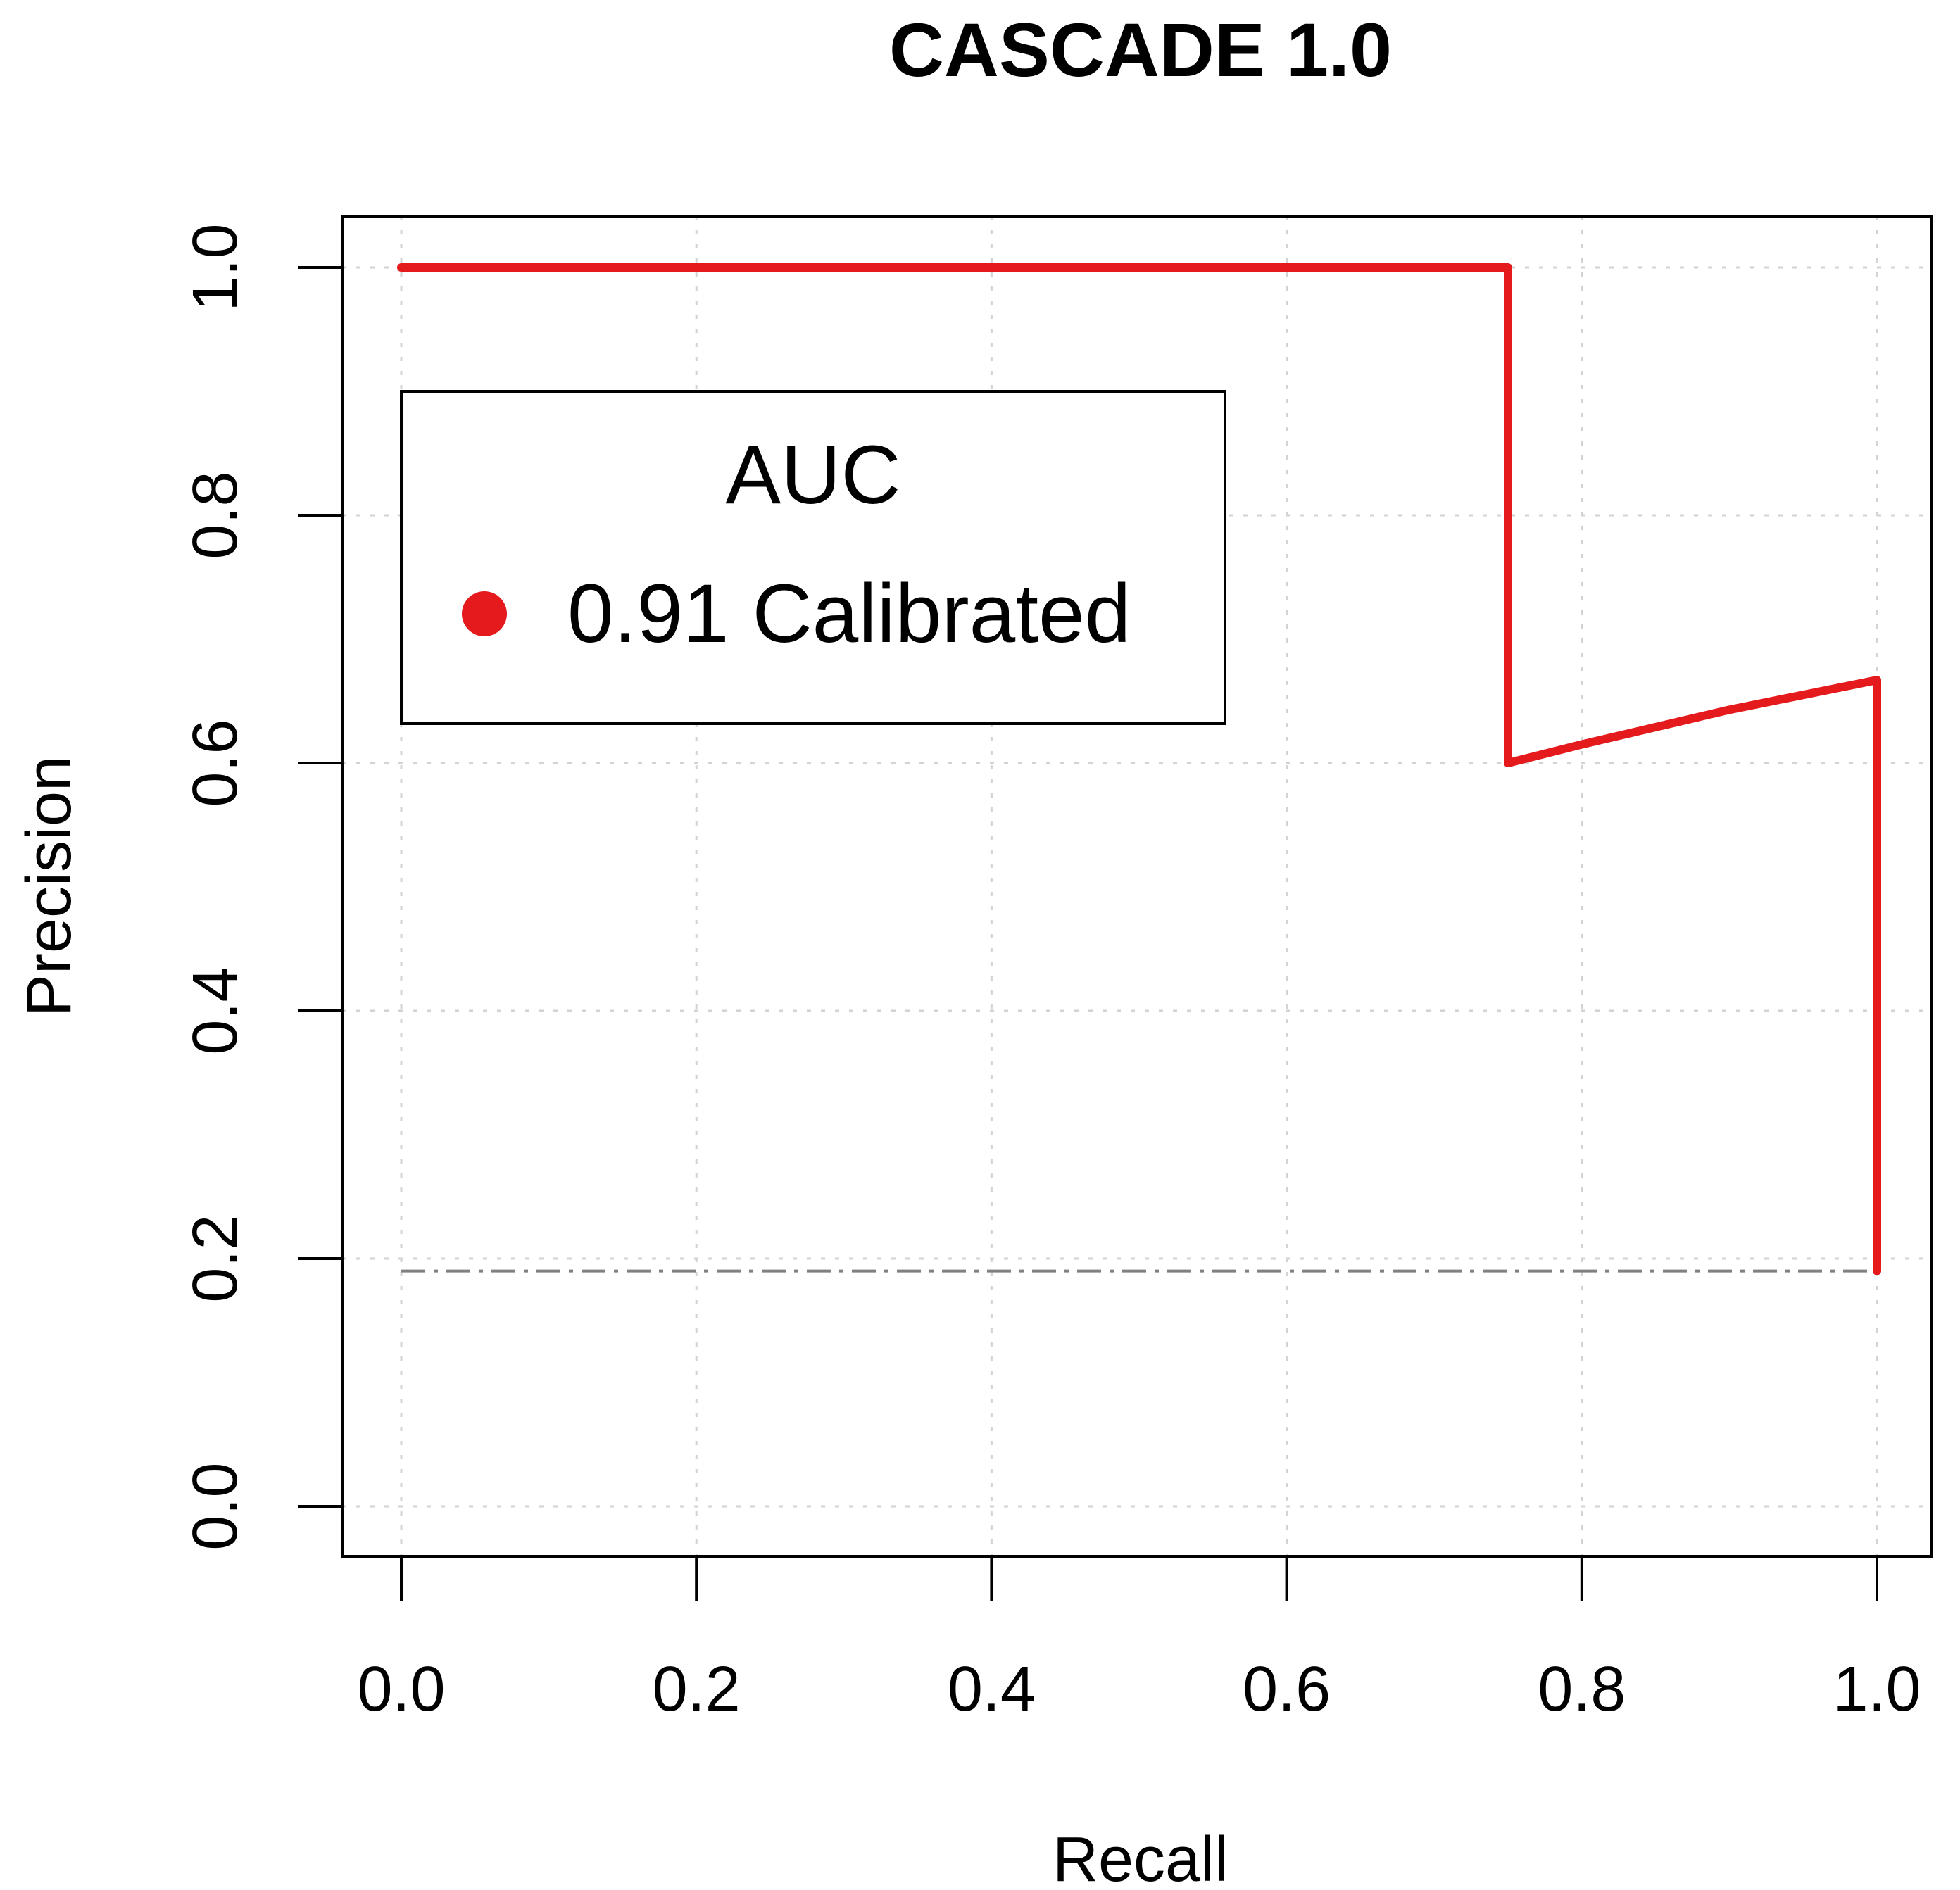 This screenshot has width=1960, height=1890. I want to click on x-axis-label: Recall, so click(1141, 1858).